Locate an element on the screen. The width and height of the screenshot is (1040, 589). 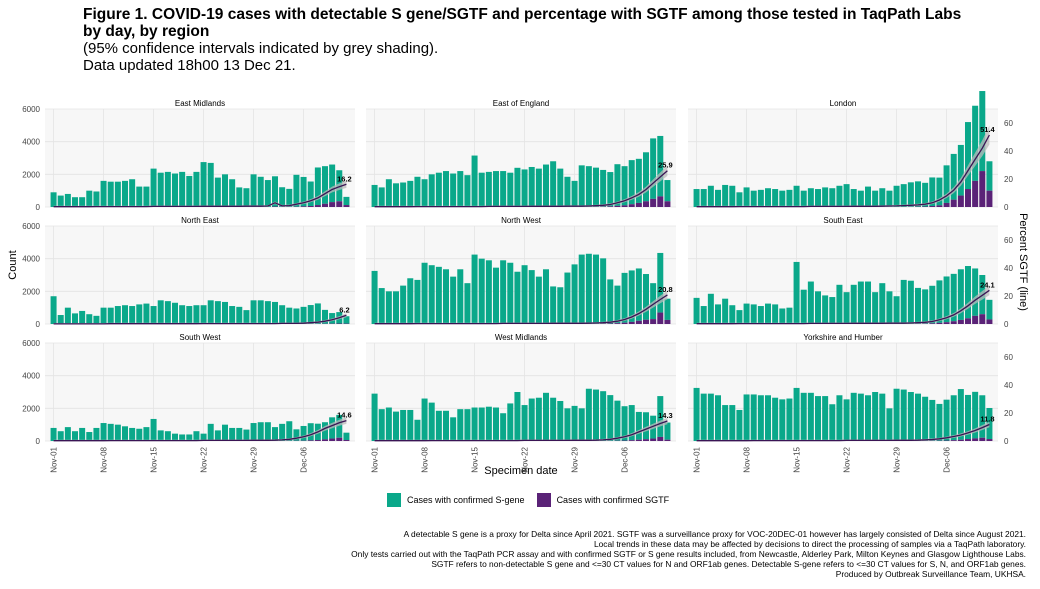
y-tick-label-left: 4000 is located at coordinates (31, 376).